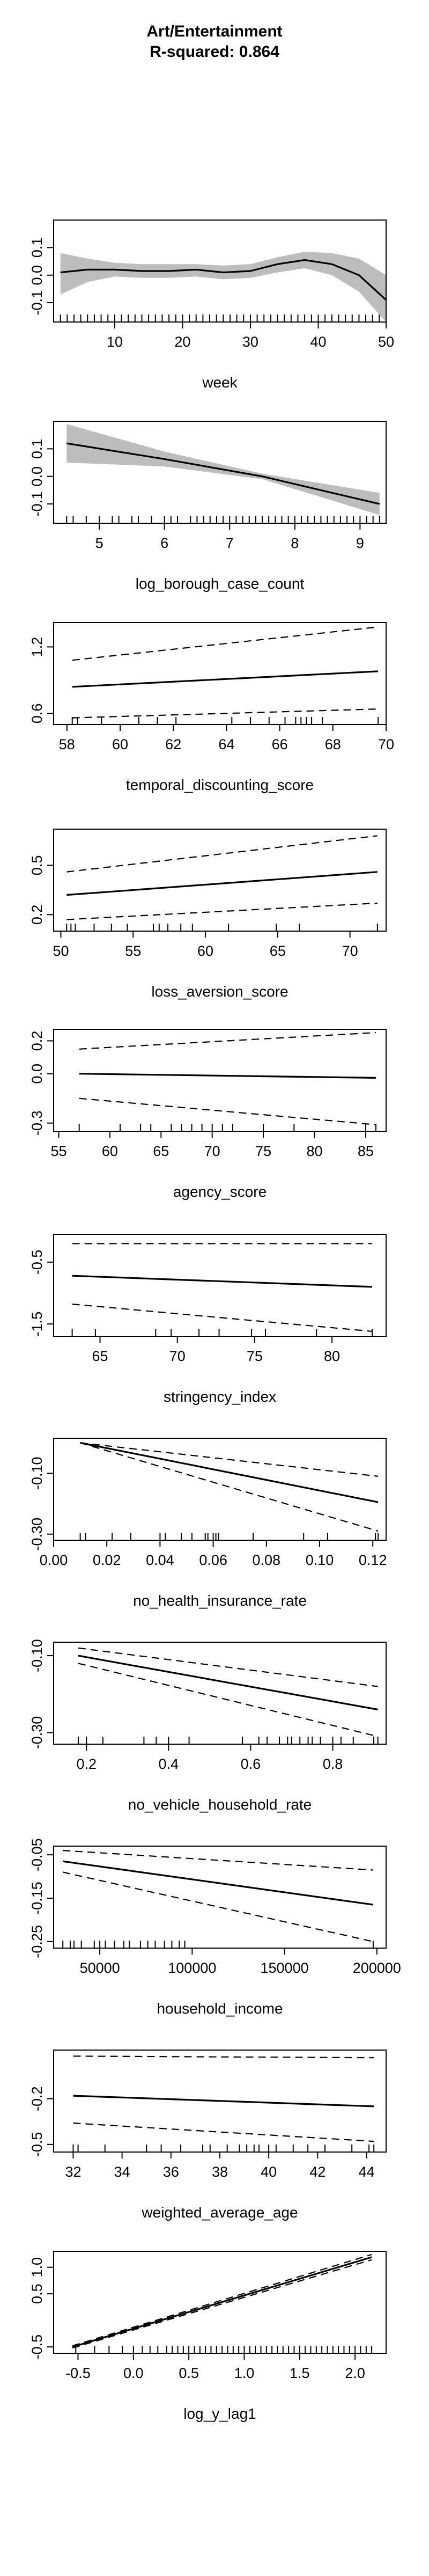  What do you see at coordinates (333, 744) in the screenshot?
I see `x-tick-label: 68` at bounding box center [333, 744].